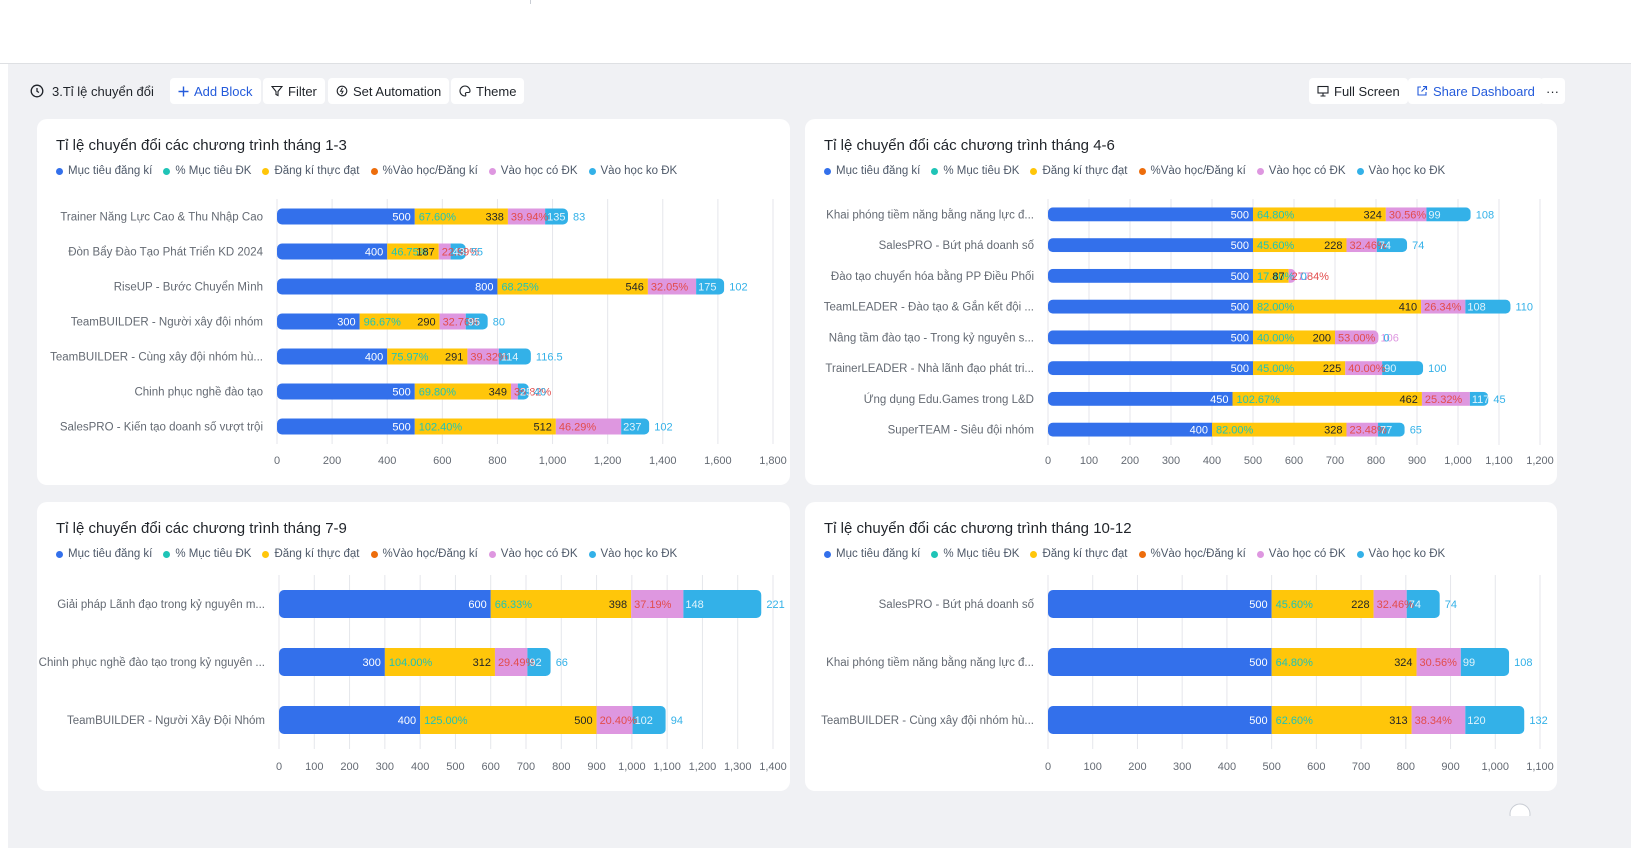 This screenshot has width=1631, height=848. Describe the element at coordinates (1520, 808) in the screenshot. I see `help-icon` at that location.